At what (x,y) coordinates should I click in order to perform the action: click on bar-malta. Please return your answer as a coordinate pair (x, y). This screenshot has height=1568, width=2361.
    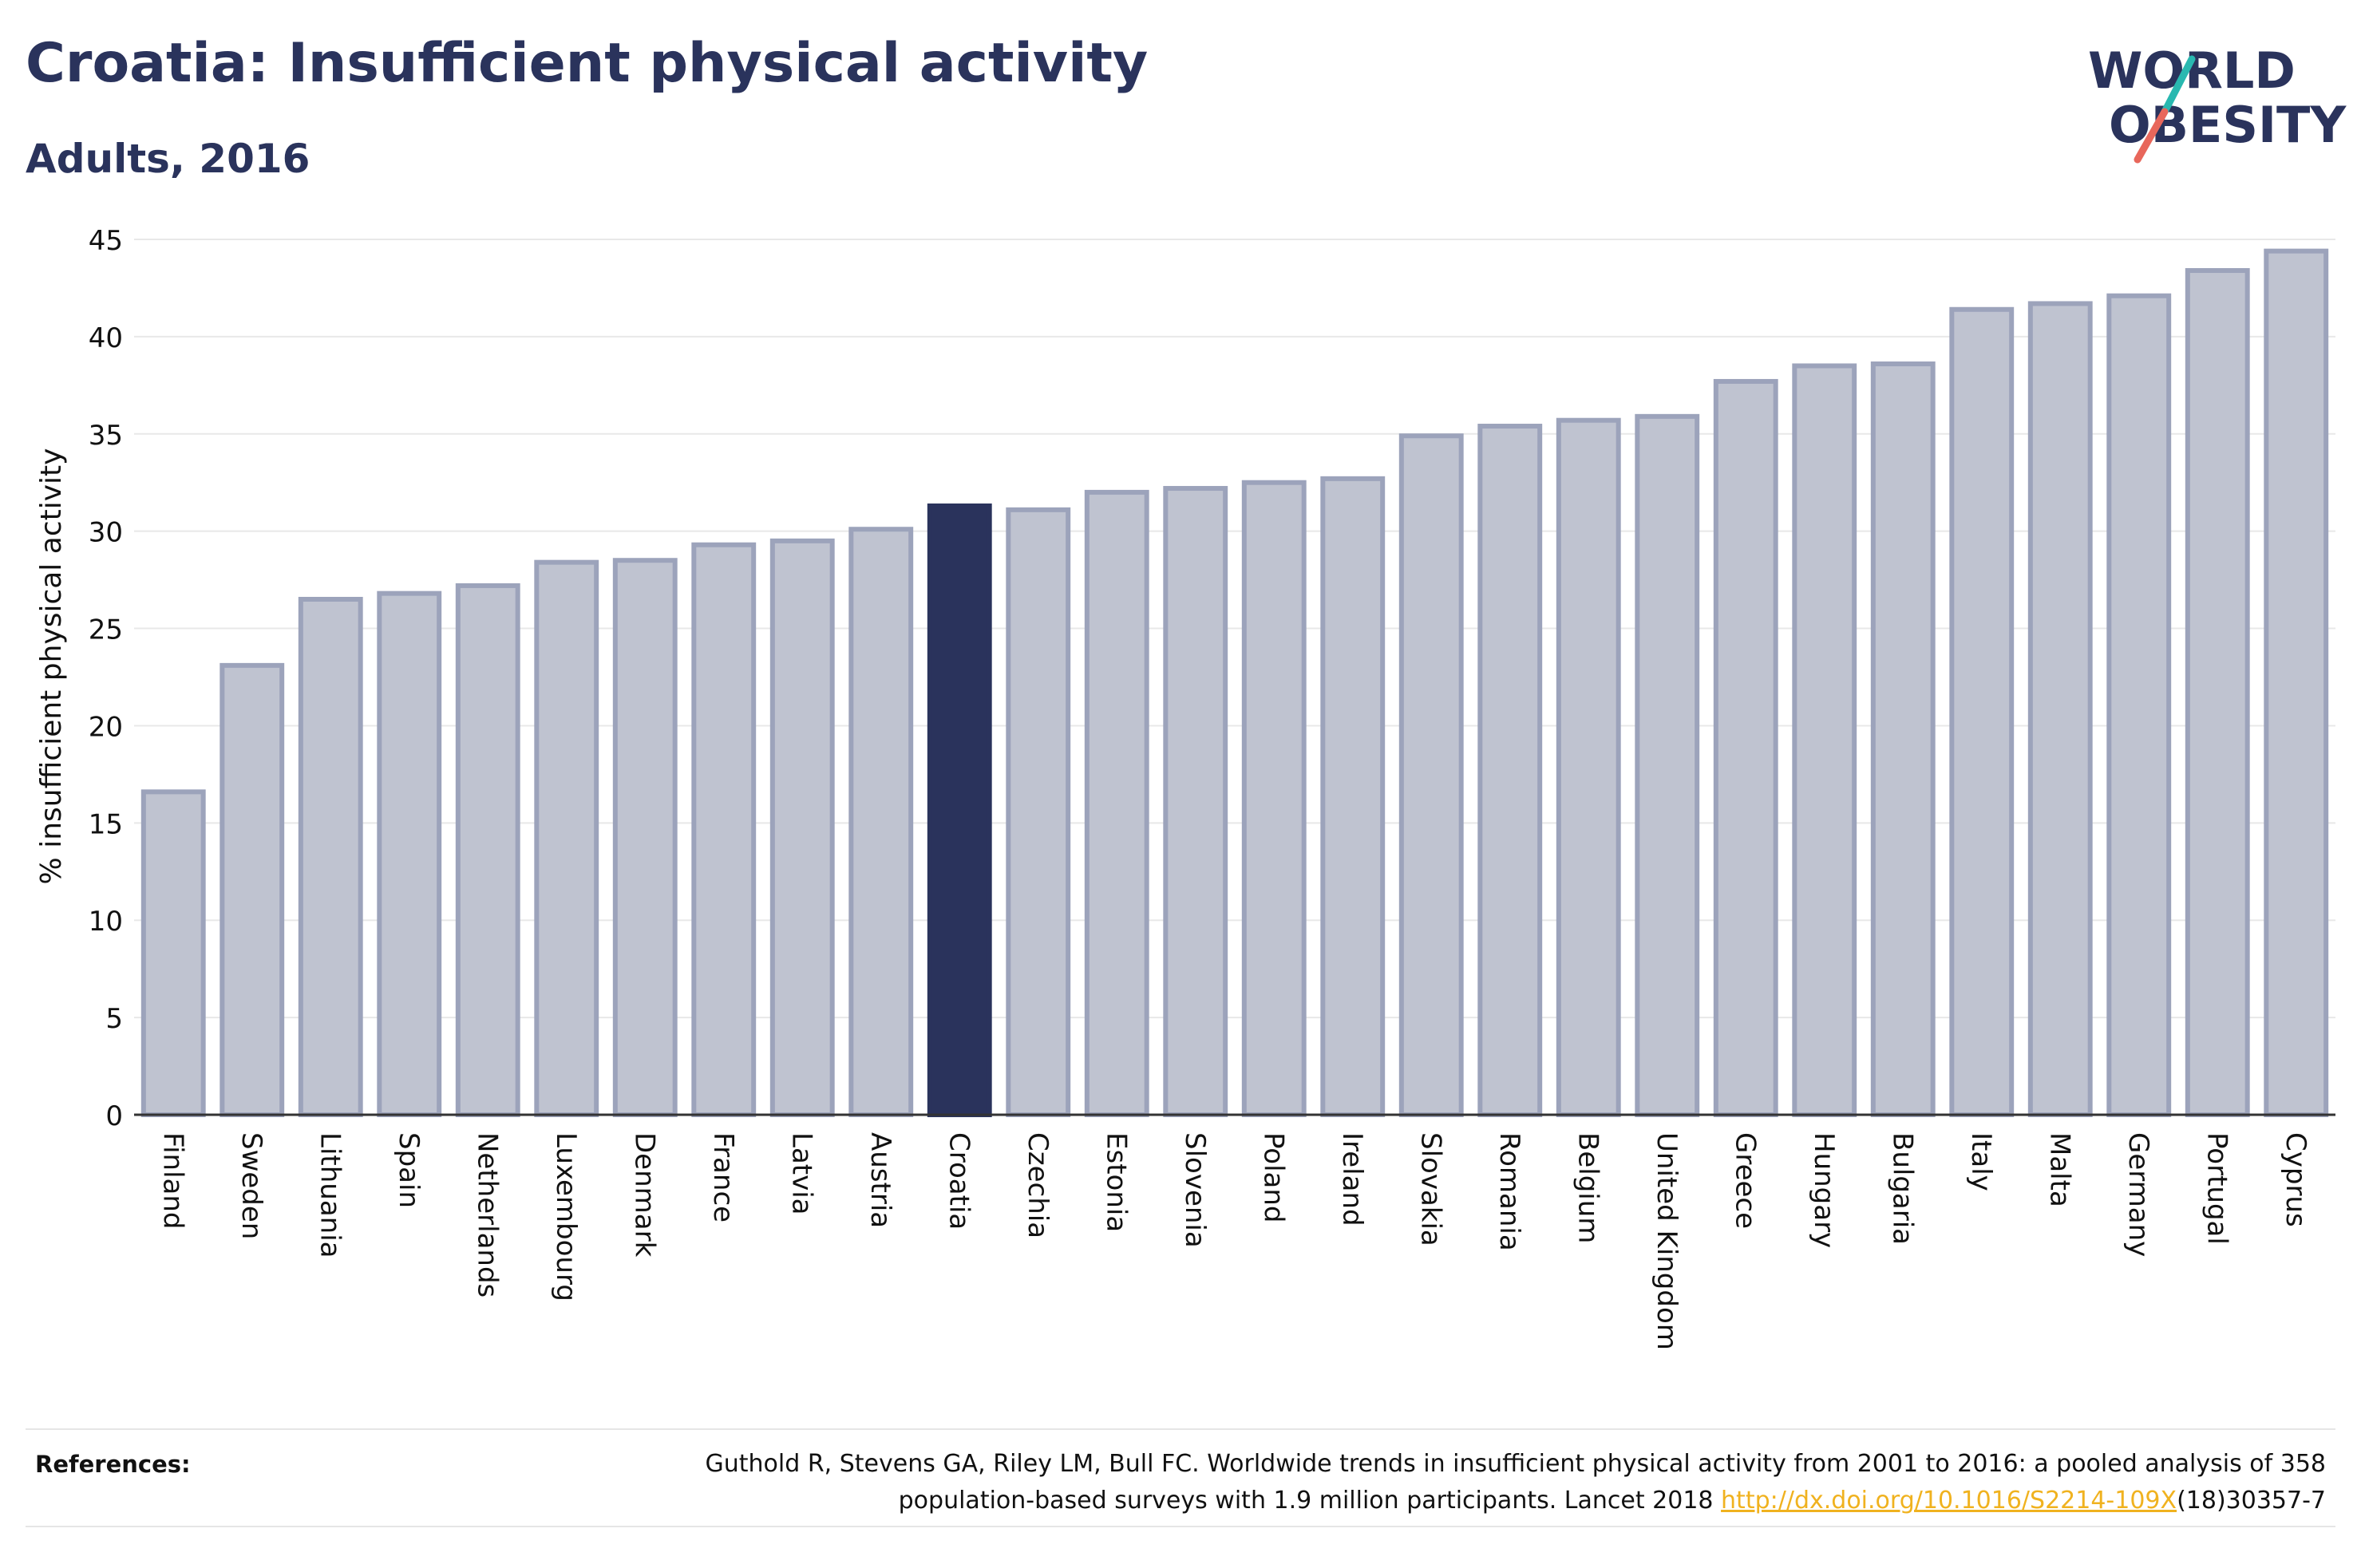
    Looking at the image, I should click on (2060, 709).